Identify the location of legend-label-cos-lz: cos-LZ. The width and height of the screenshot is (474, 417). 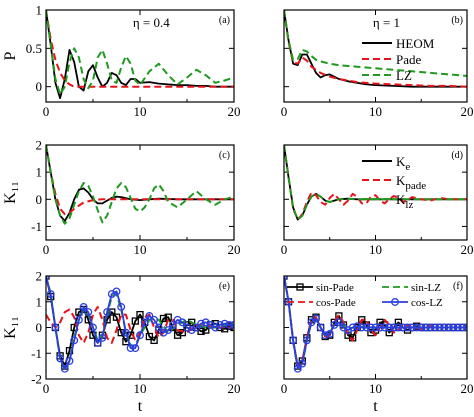
(427, 303).